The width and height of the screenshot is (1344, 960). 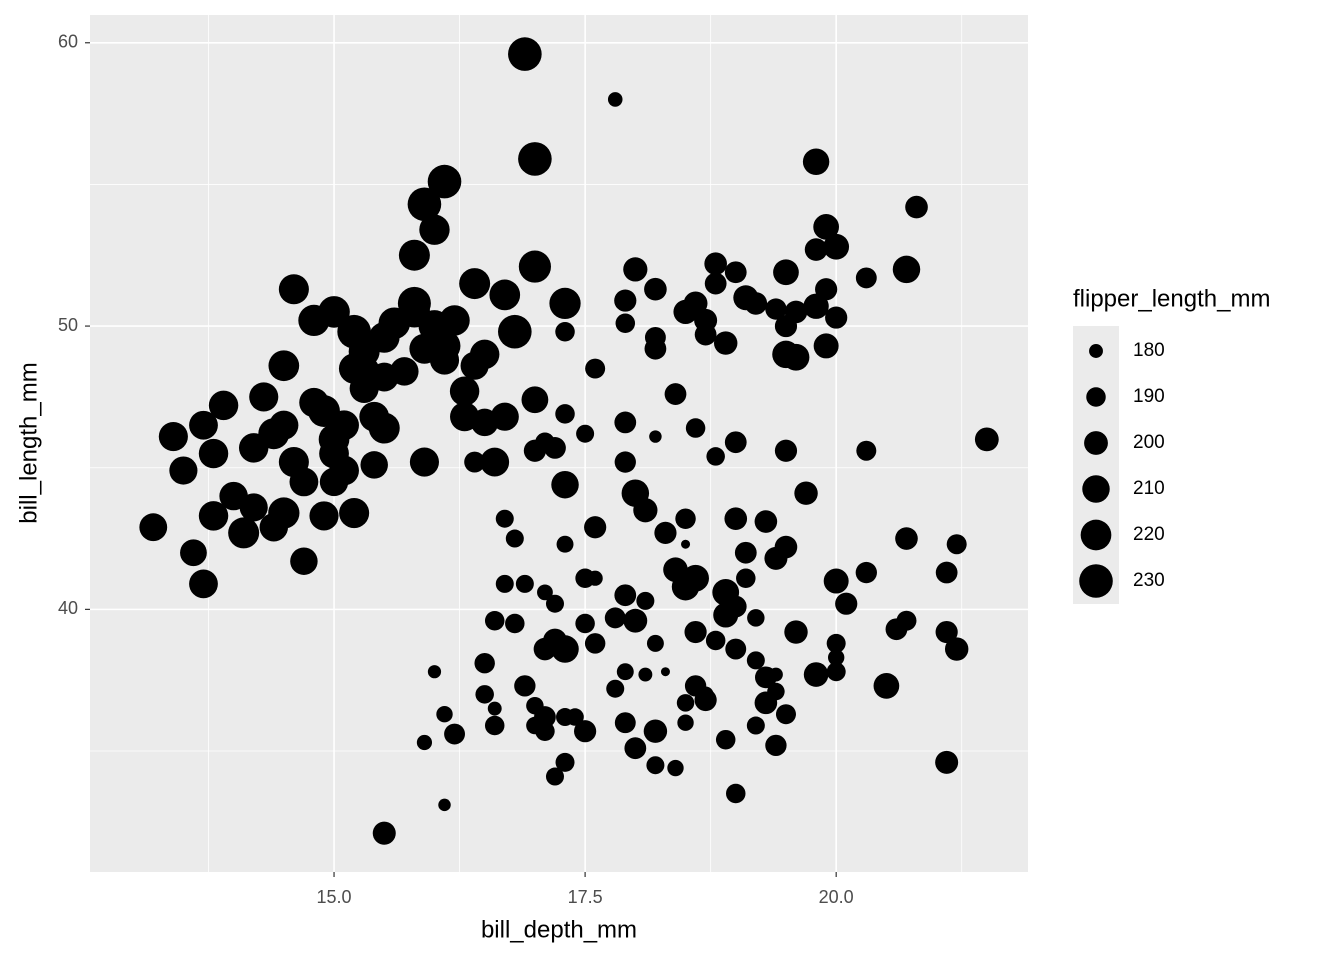 I want to click on legend-key-bg, so click(x=1096, y=465).